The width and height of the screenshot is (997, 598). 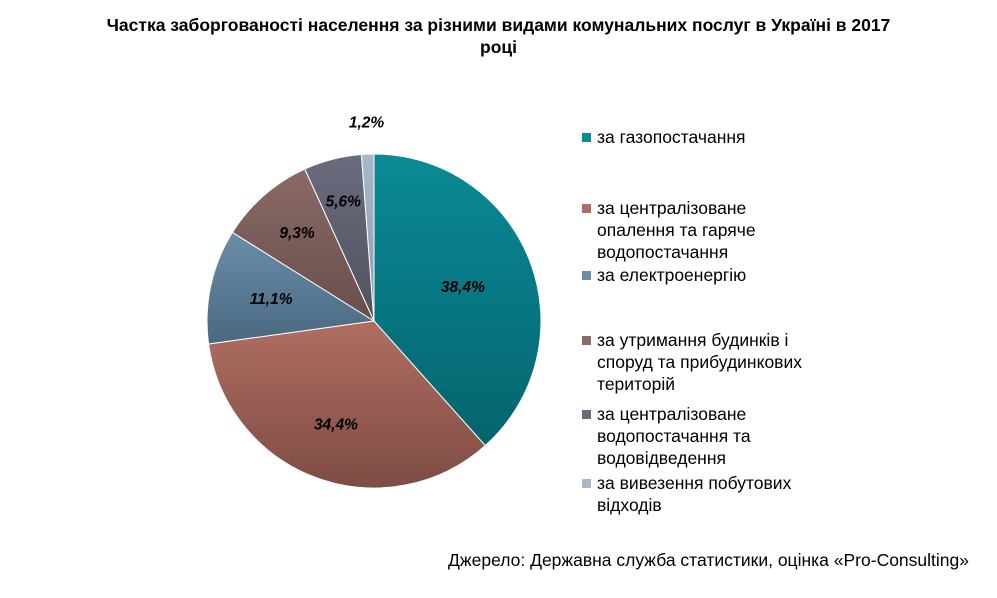 I want to click on legend-label-4-line-1: за утримання будинків і, so click(x=693, y=340).